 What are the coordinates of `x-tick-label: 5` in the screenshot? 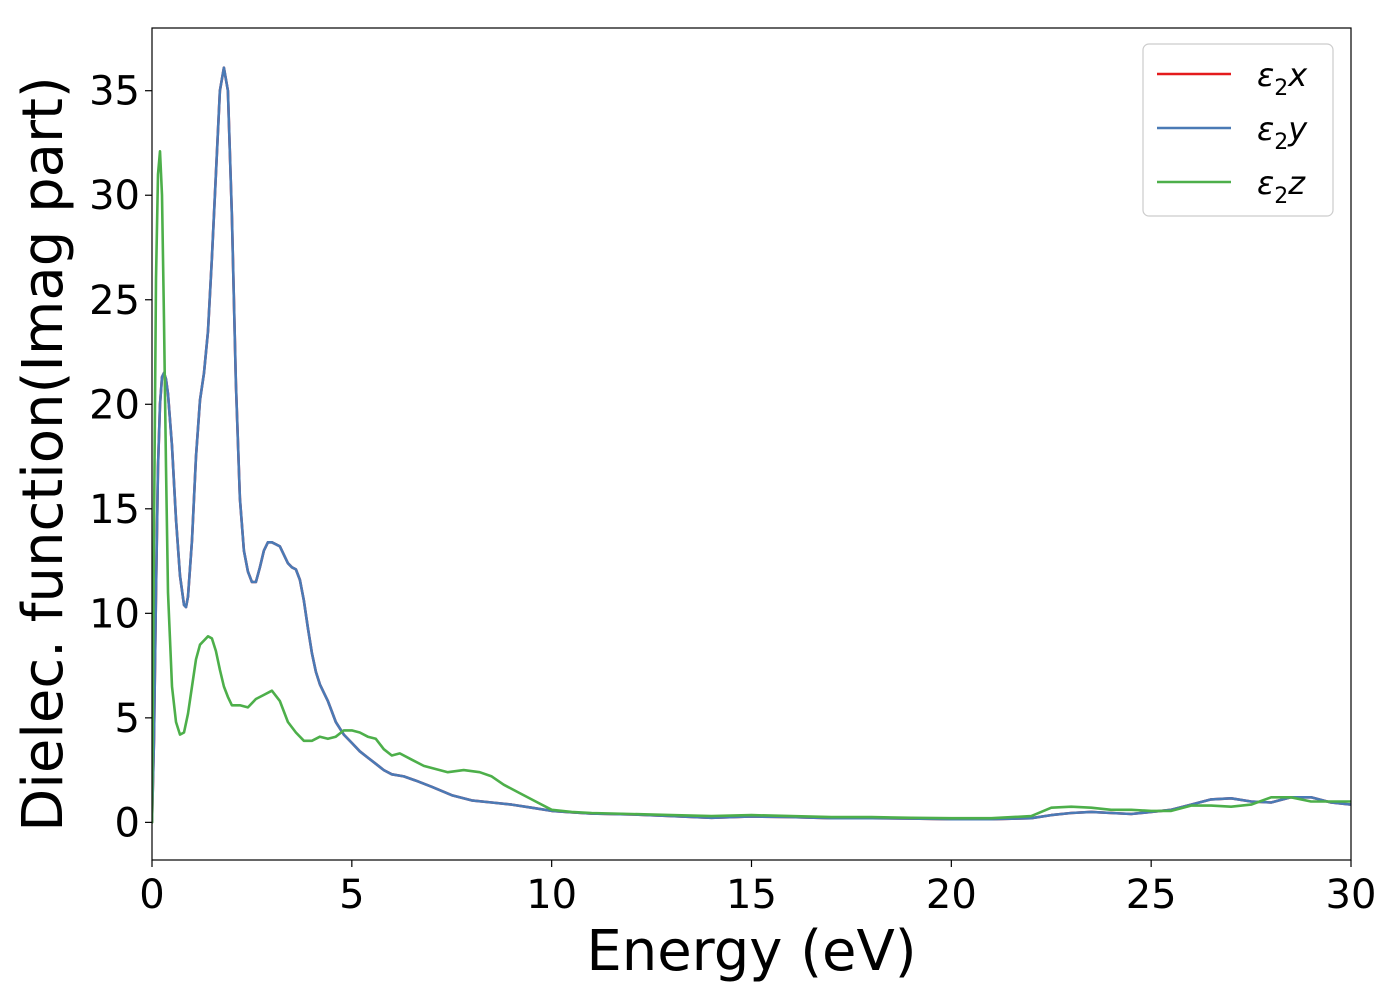 It's located at (351, 895).